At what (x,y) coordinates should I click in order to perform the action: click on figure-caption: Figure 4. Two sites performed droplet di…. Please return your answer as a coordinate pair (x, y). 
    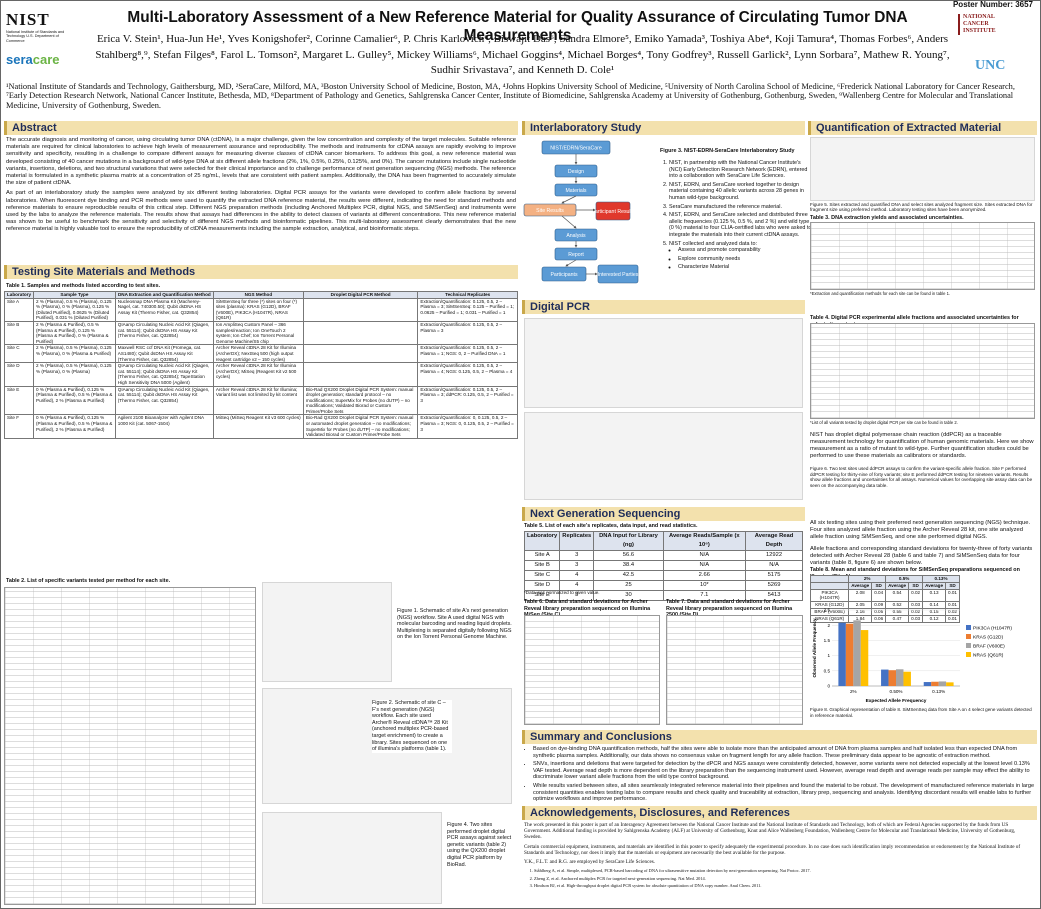
    Looking at the image, I should click on (479, 845).